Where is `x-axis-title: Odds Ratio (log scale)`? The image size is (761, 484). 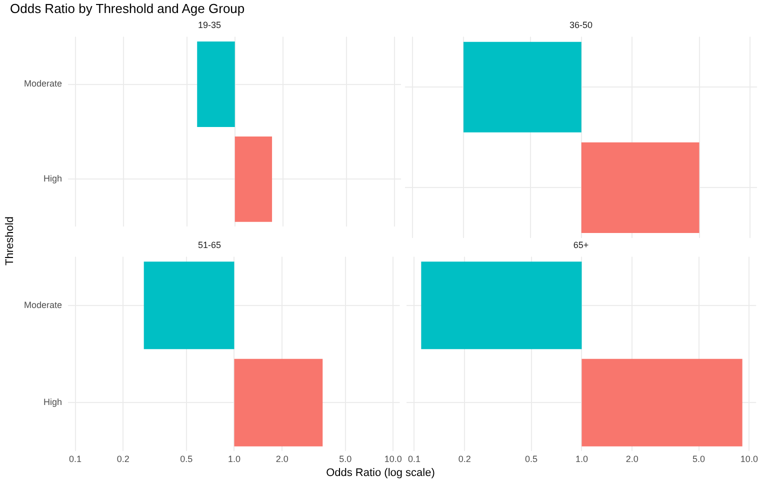
x-axis-title: Odds Ratio (log scale) is located at coordinates (380, 473).